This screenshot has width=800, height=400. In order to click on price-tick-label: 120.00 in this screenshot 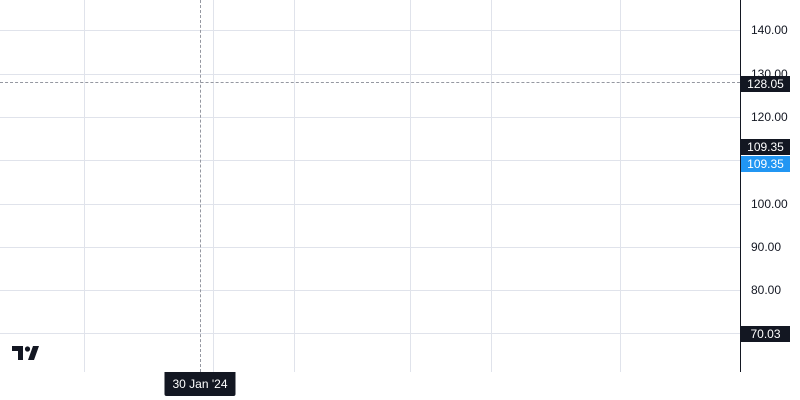, I will do `click(769, 117)`.